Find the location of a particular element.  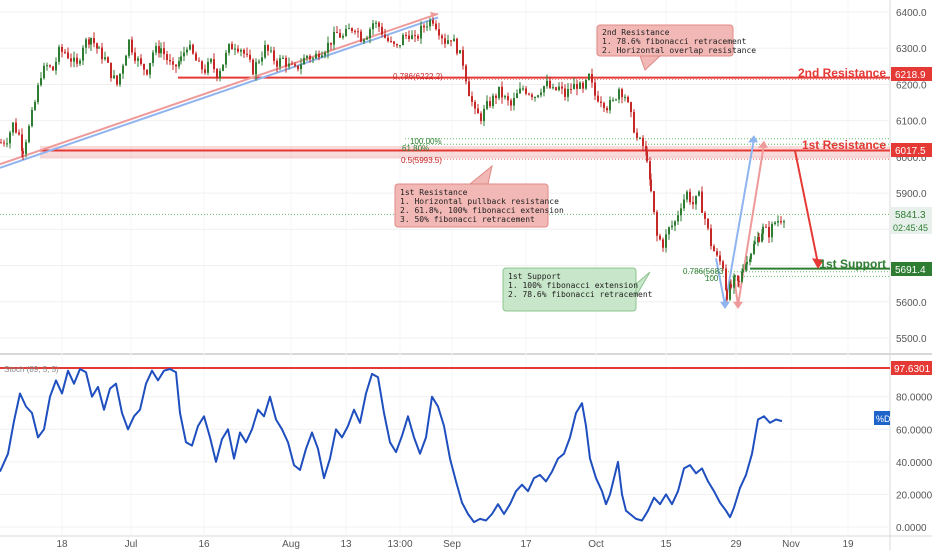

percent-d-badge: %D is located at coordinates (882, 418).